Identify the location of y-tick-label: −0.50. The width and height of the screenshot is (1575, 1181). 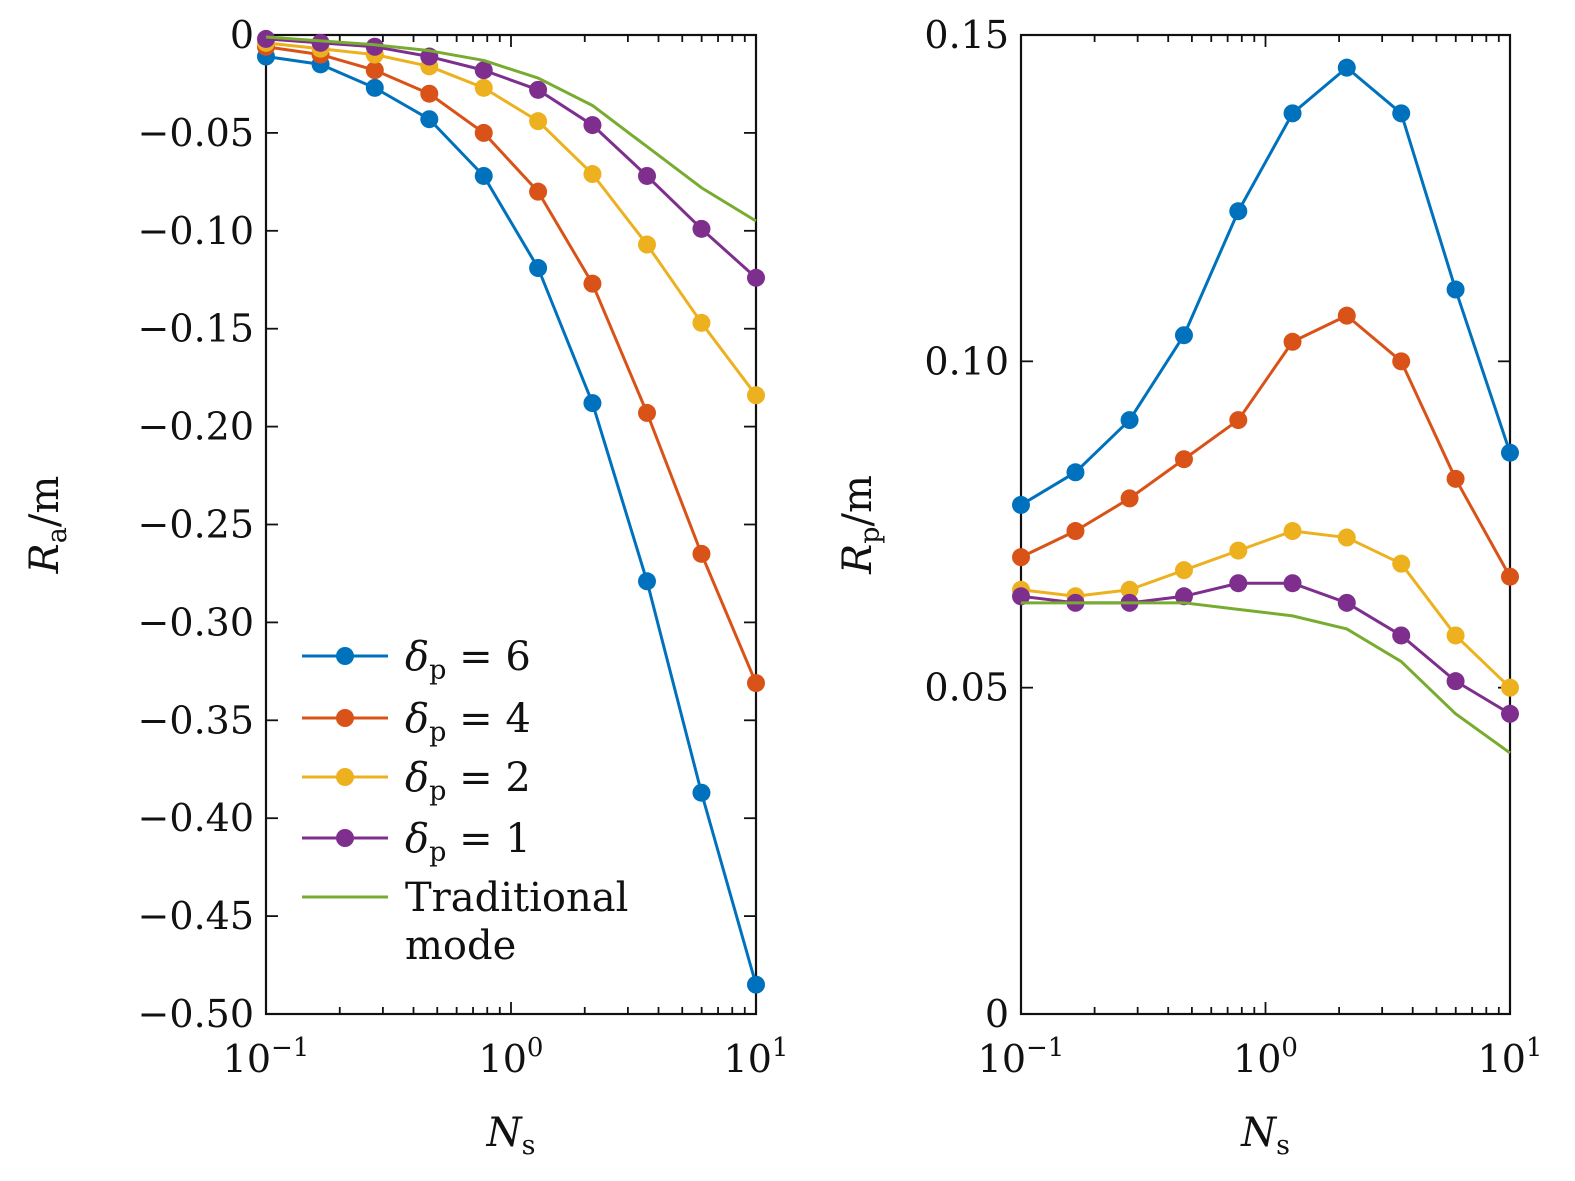
(196, 1014).